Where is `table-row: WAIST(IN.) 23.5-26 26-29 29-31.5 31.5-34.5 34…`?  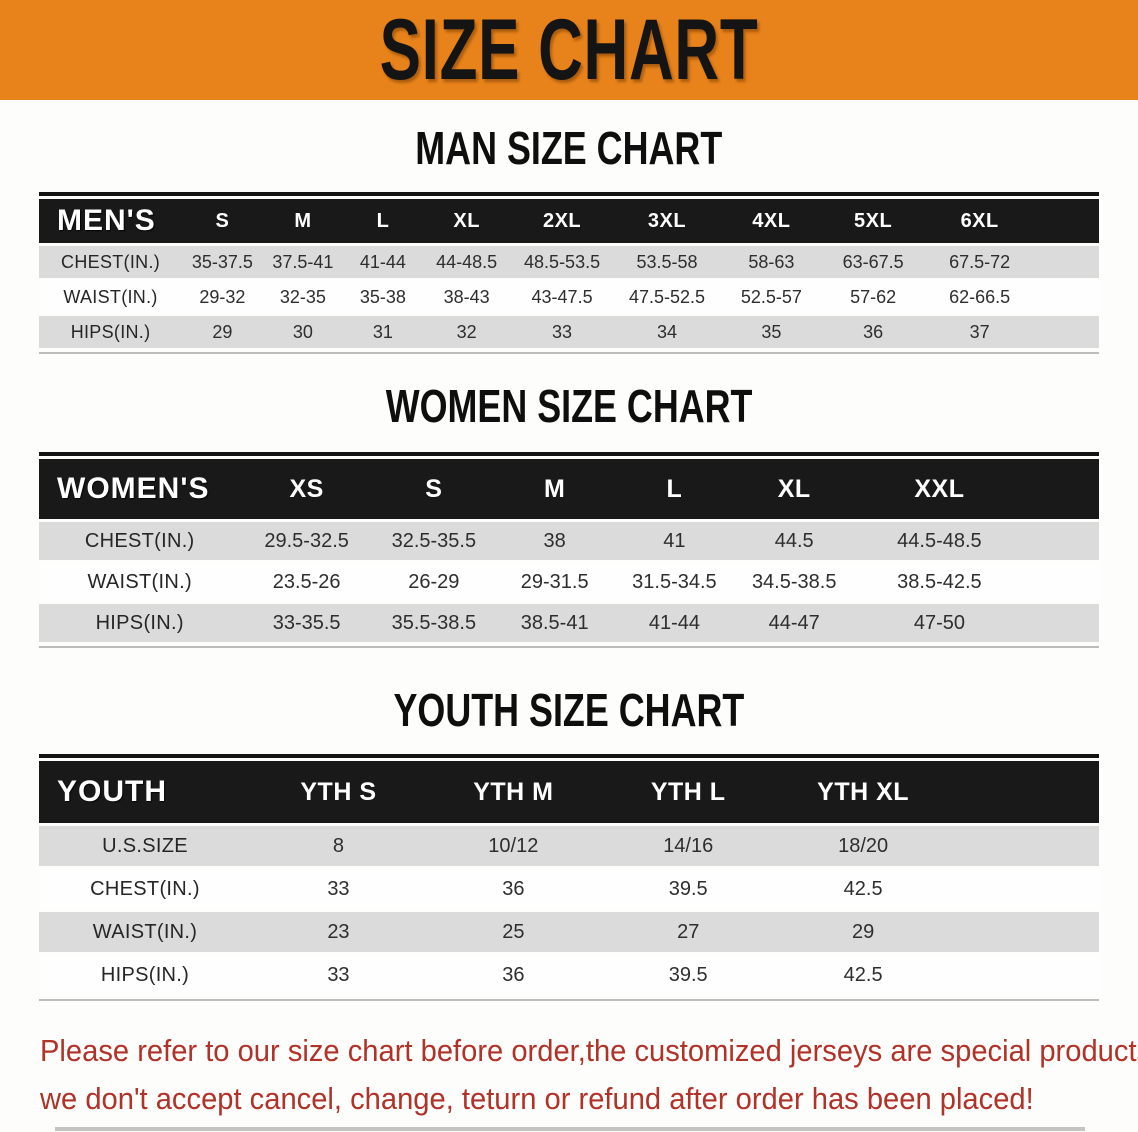 table-row: WAIST(IN.) 23.5-26 26-29 29-31.5 31.5-34.5 34… is located at coordinates (569, 582).